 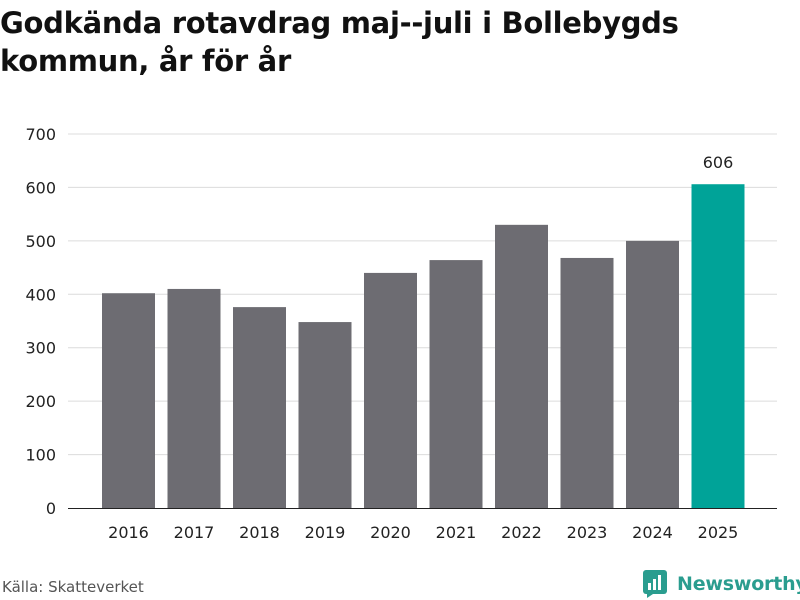 I want to click on x-tick-label: 2019, so click(x=325, y=532).